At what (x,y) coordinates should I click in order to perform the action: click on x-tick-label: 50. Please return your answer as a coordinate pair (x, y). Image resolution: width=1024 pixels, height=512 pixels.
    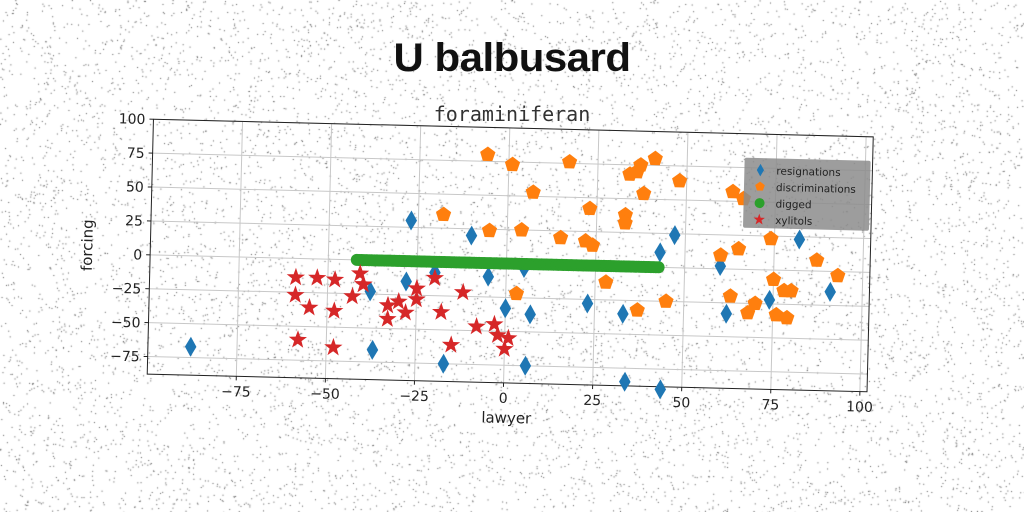
    Looking at the image, I should click on (681, 403).